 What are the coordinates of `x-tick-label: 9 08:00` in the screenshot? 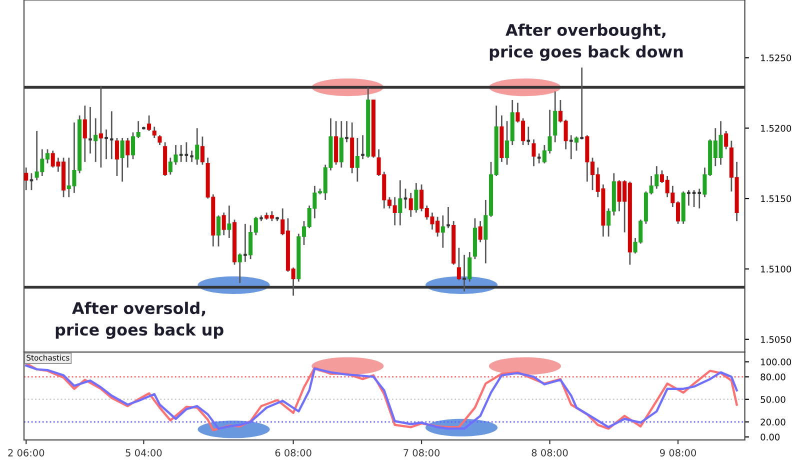 It's located at (678, 452).